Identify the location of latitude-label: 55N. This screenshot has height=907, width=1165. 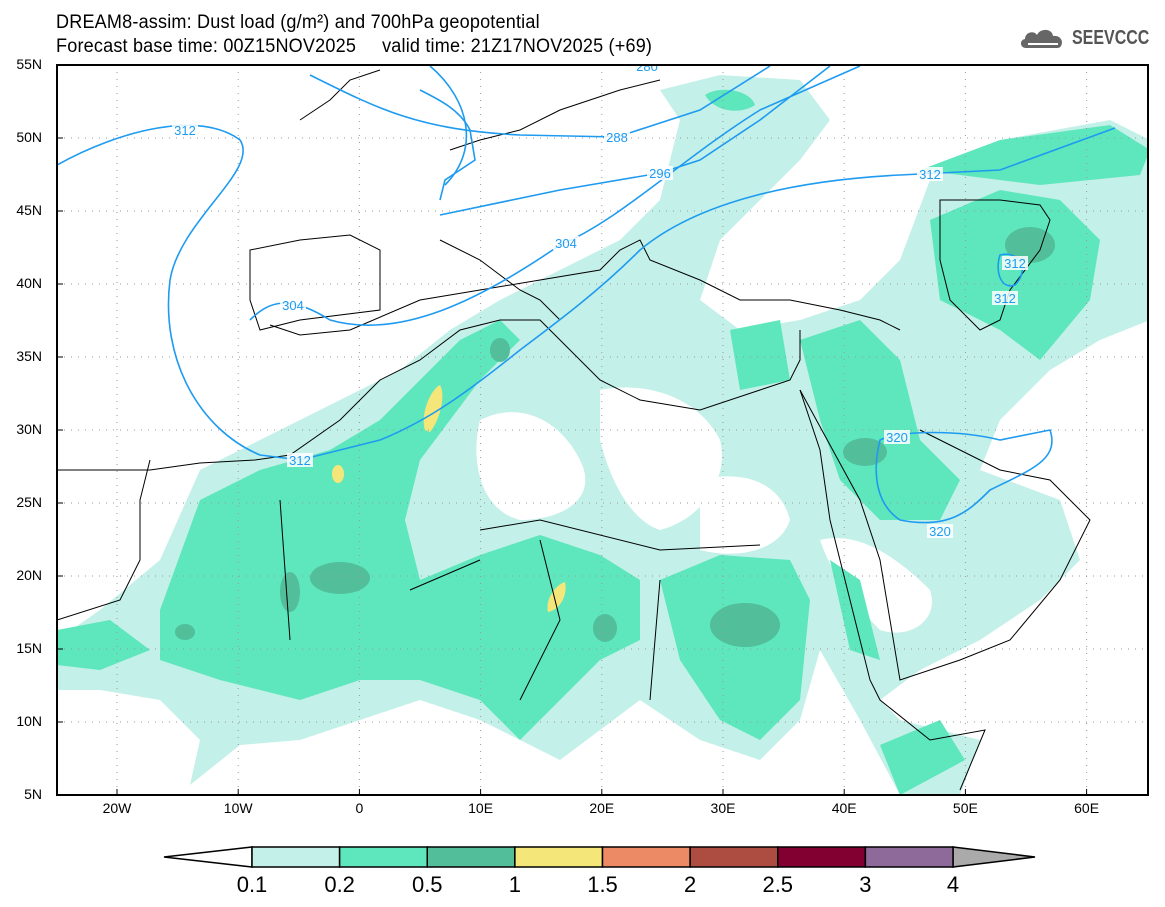
(29, 64).